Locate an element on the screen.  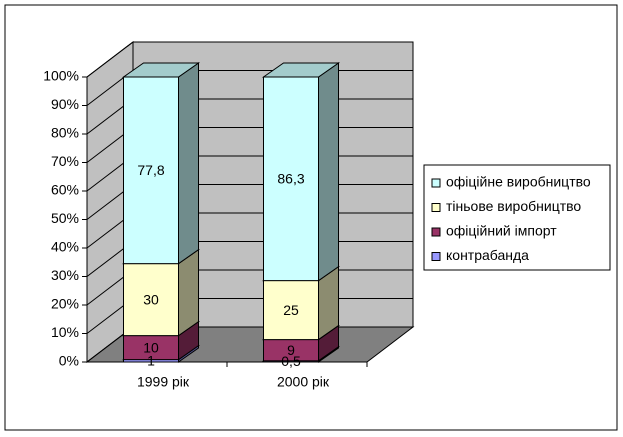
y-tick-label: 90% is located at coordinates (65, 104).